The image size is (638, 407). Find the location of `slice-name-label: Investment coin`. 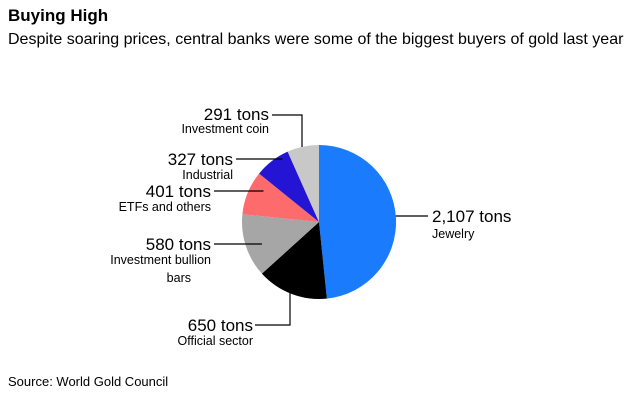

slice-name-label: Investment coin is located at coordinates (225, 129).